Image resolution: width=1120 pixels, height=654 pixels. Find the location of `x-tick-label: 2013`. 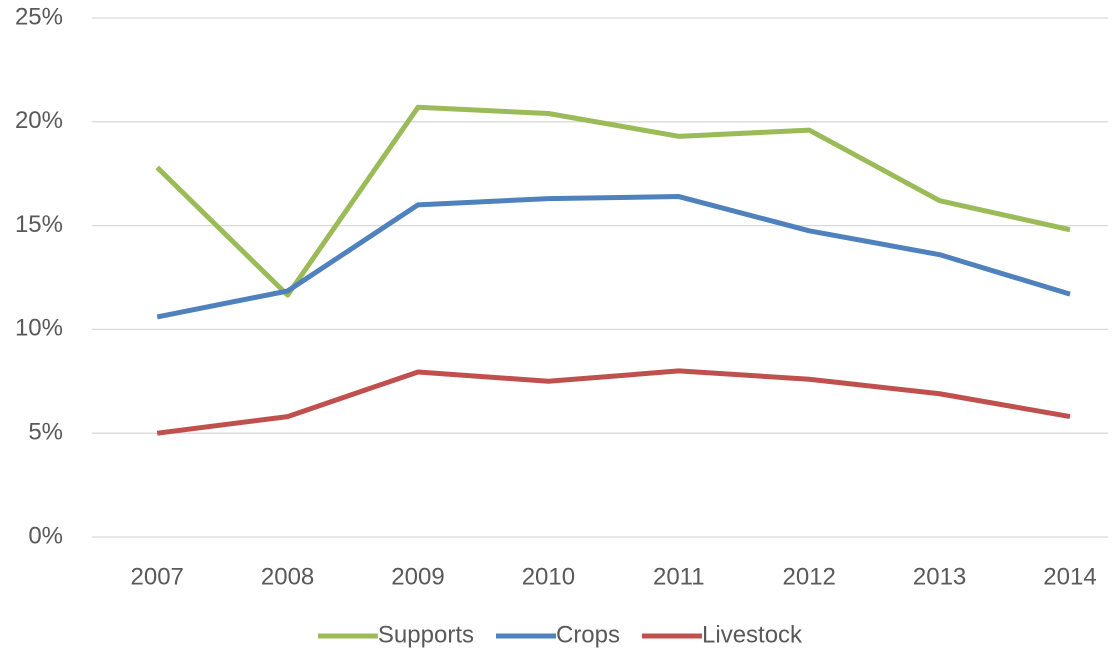

x-tick-label: 2013 is located at coordinates (939, 576).